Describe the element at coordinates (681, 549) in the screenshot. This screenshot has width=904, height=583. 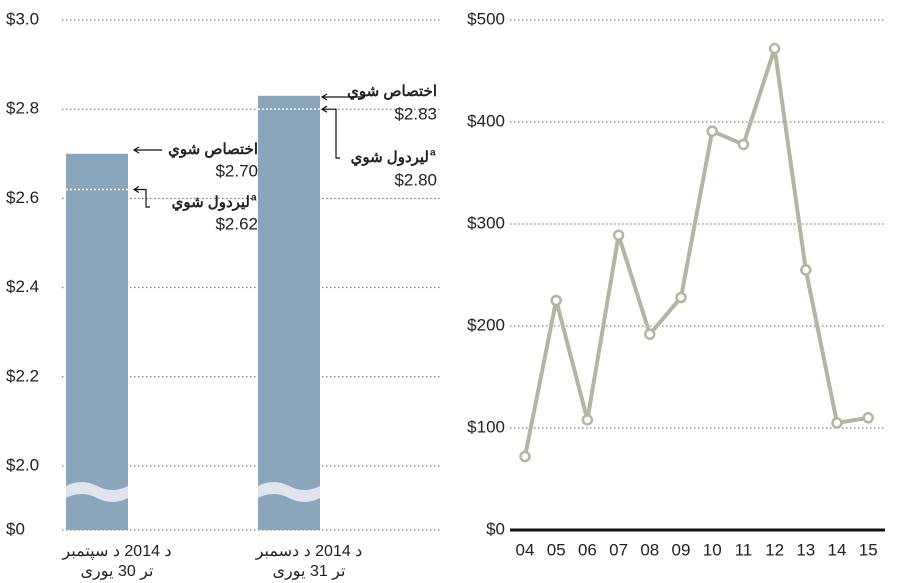
I see `x-tick-label: 09` at that location.